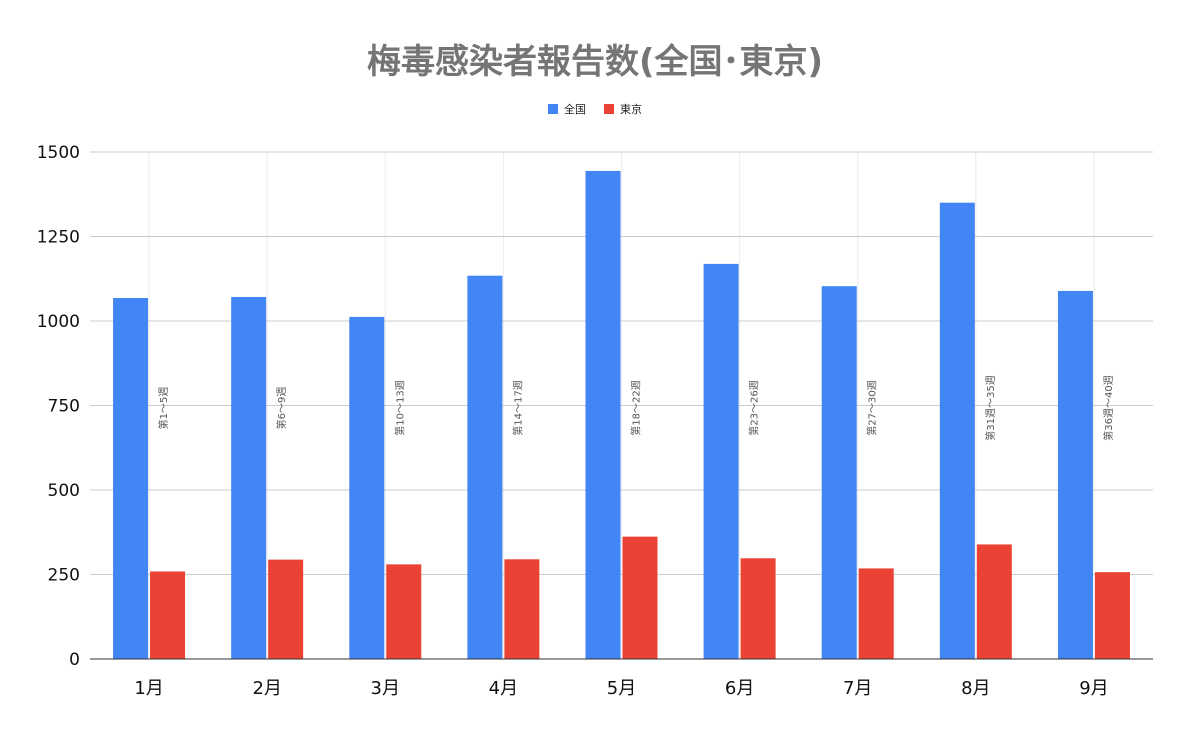 Image resolution: width=1190 pixels, height=736 pixels. Describe the element at coordinates (636, 407) in the screenshot. I see `week-range-annotation: 第18～22週` at that location.